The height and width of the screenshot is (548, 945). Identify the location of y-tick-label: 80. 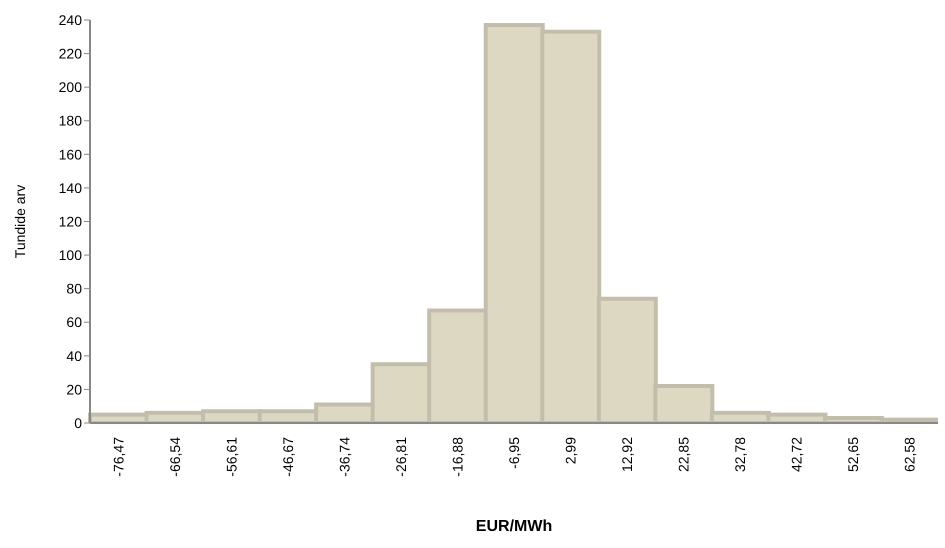
(74, 288).